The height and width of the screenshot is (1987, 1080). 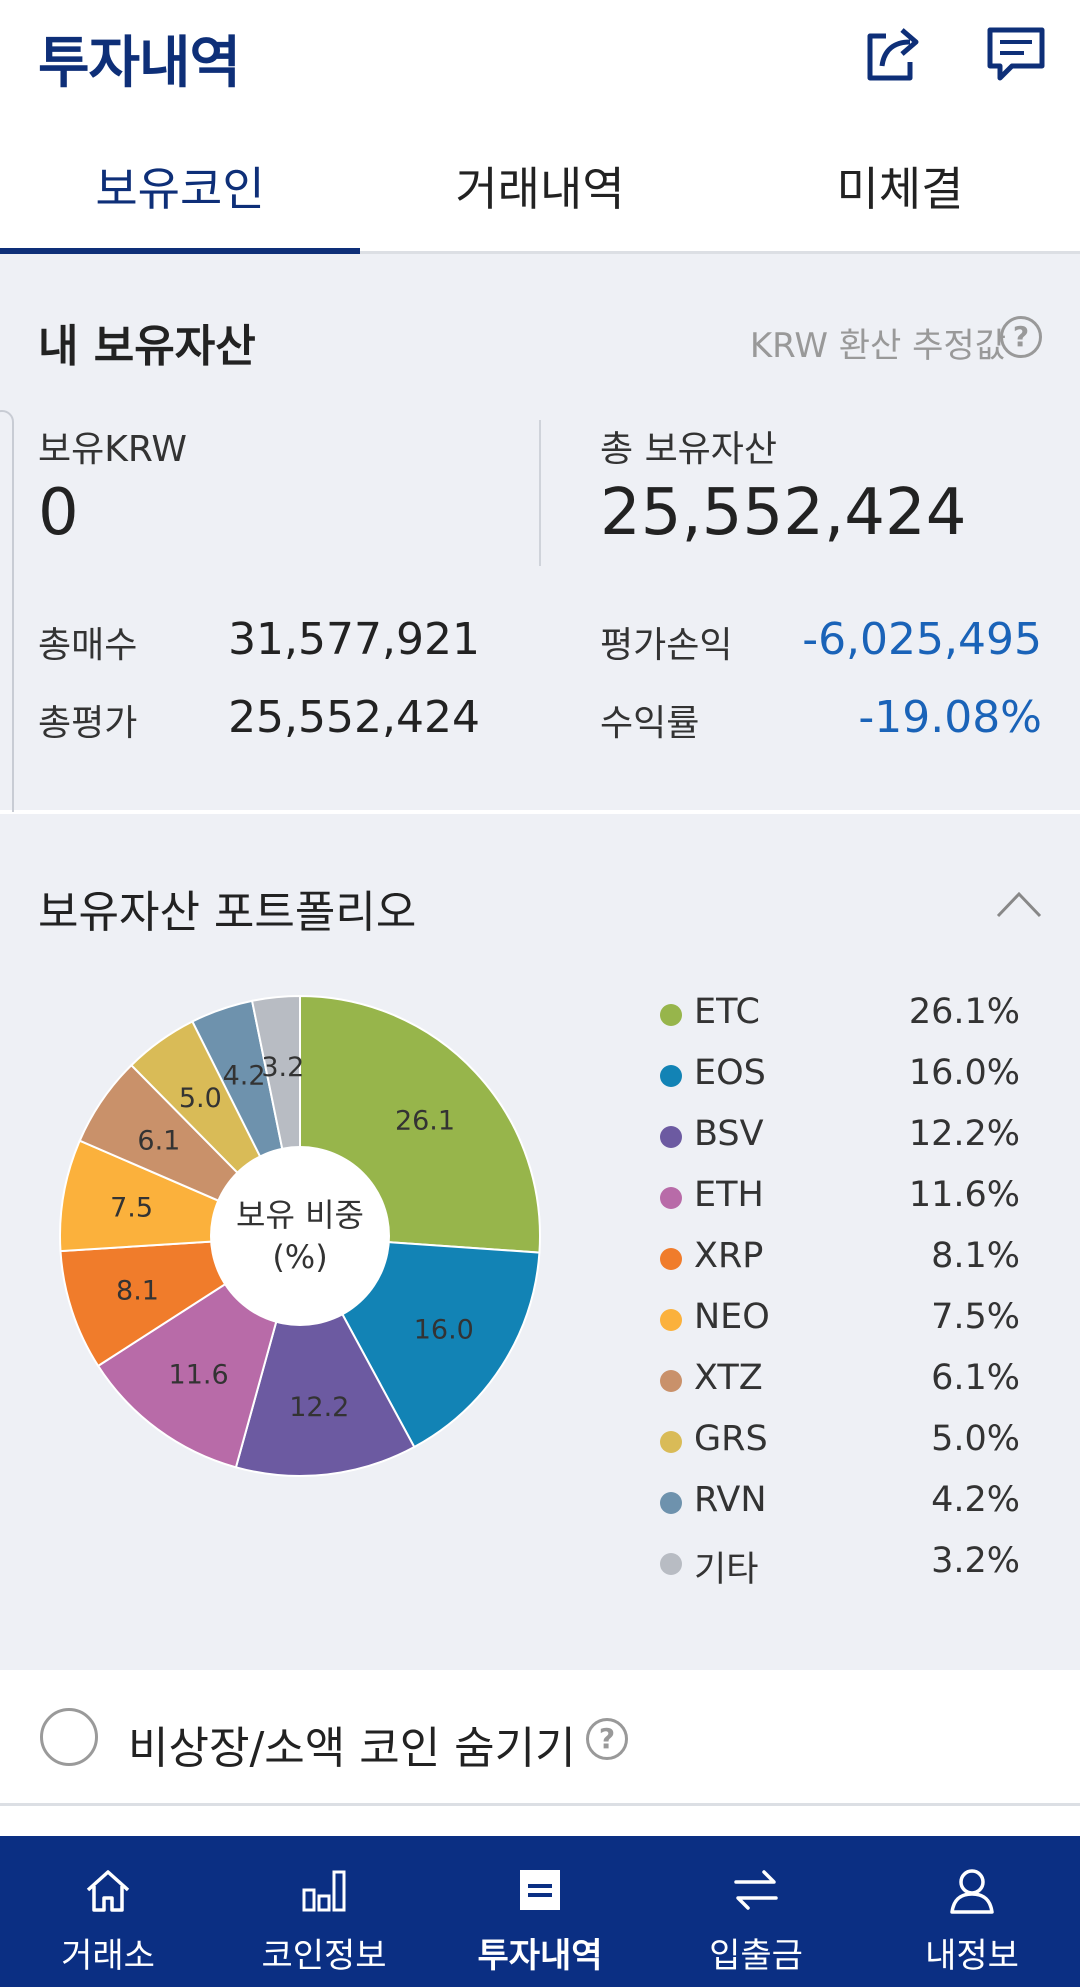 What do you see at coordinates (200, 1098) in the screenshot?
I see `donut-slice-label: 5.0` at bounding box center [200, 1098].